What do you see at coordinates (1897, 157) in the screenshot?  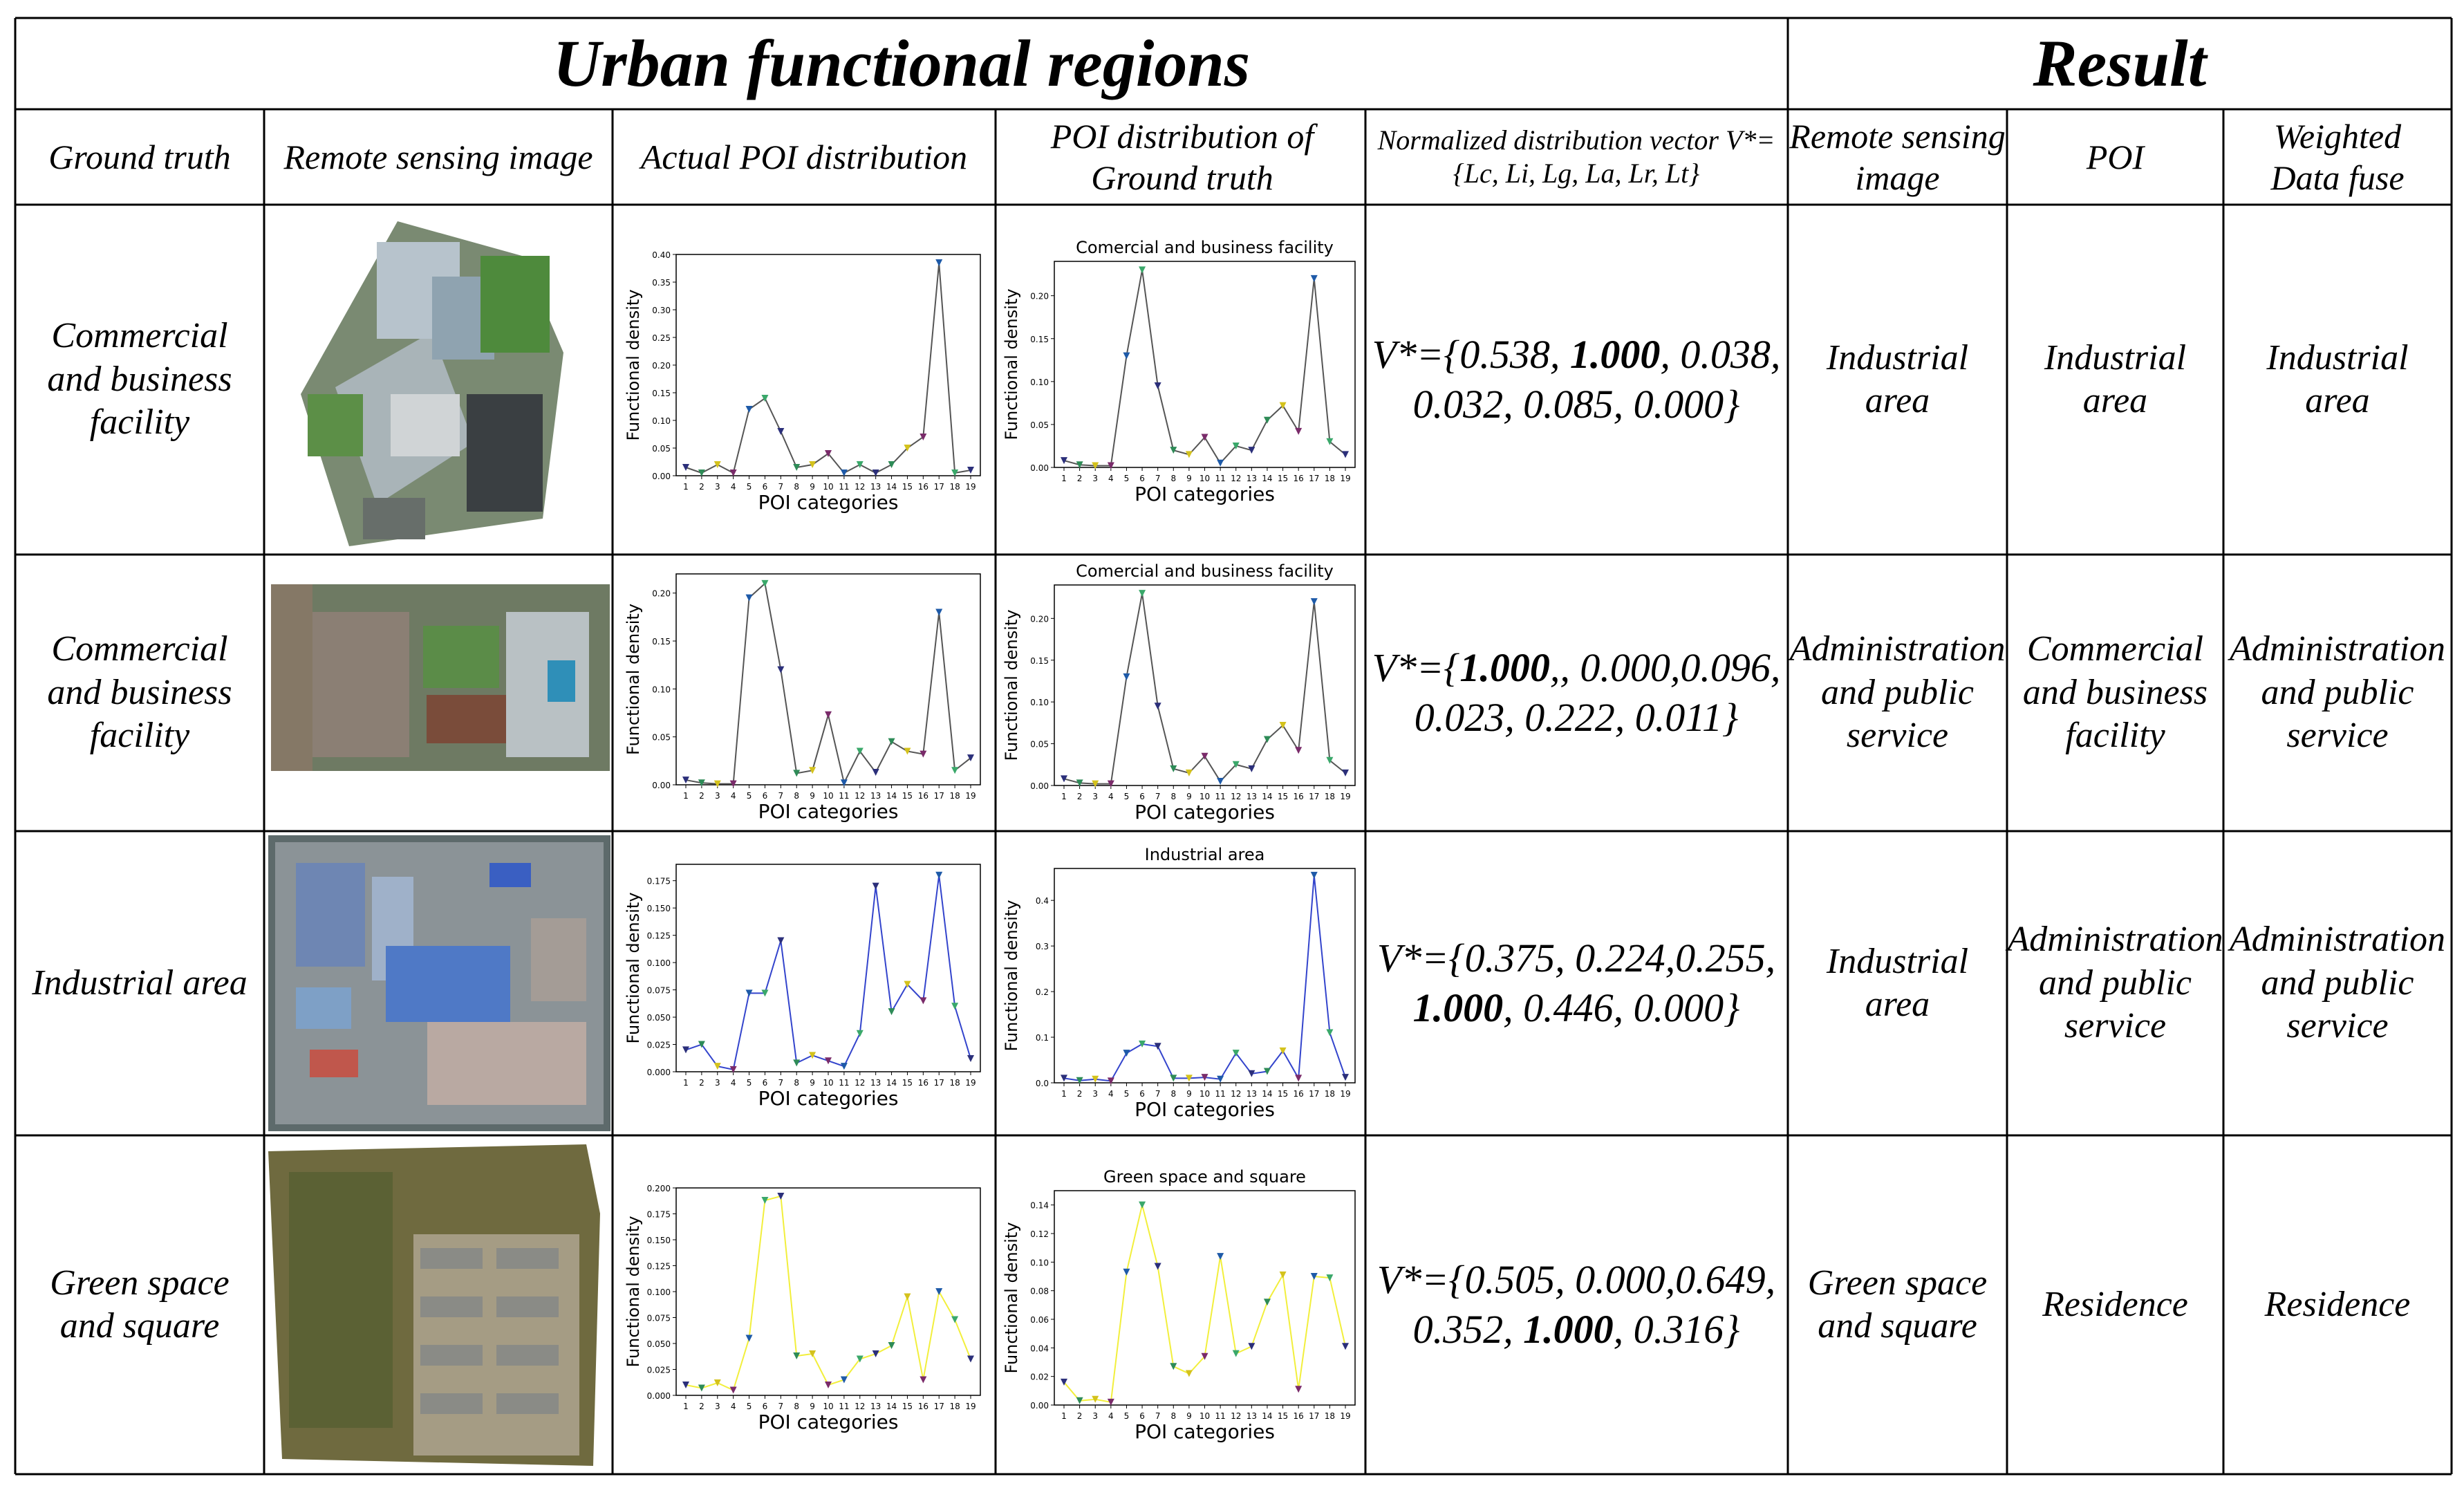 I see `header-result-rs: Remote sensing image` at bounding box center [1897, 157].